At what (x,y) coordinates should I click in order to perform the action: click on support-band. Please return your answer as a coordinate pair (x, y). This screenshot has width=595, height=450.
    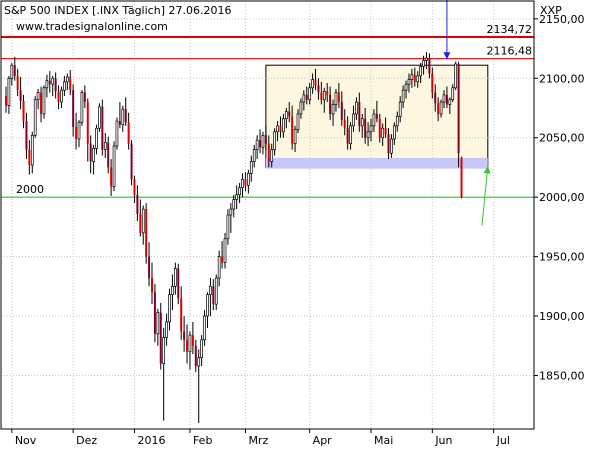
    Looking at the image, I should click on (376, 163).